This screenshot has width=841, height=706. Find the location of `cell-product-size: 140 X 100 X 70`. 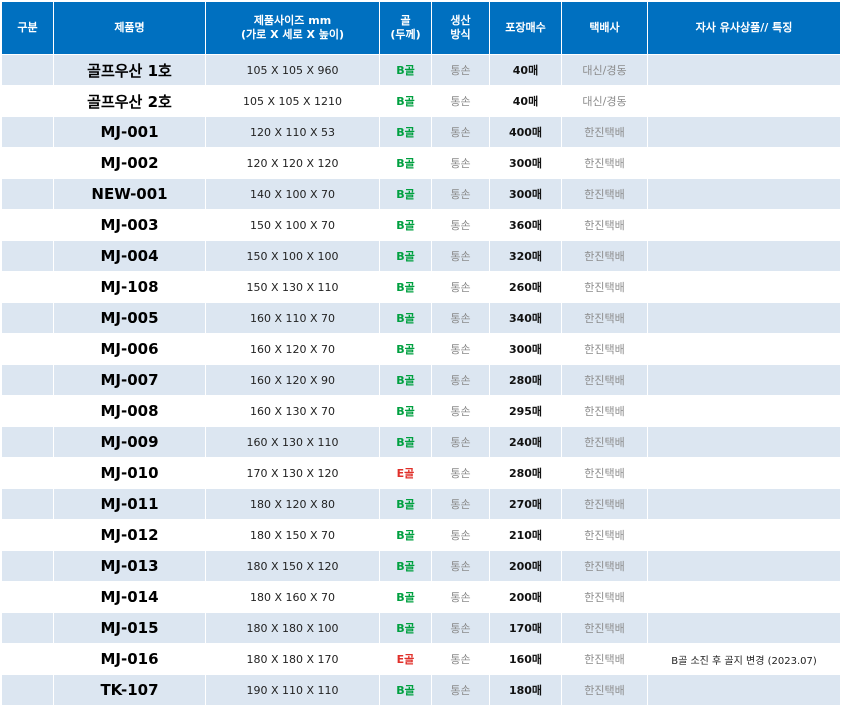

cell-product-size: 140 X 100 X 70 is located at coordinates (292, 194).